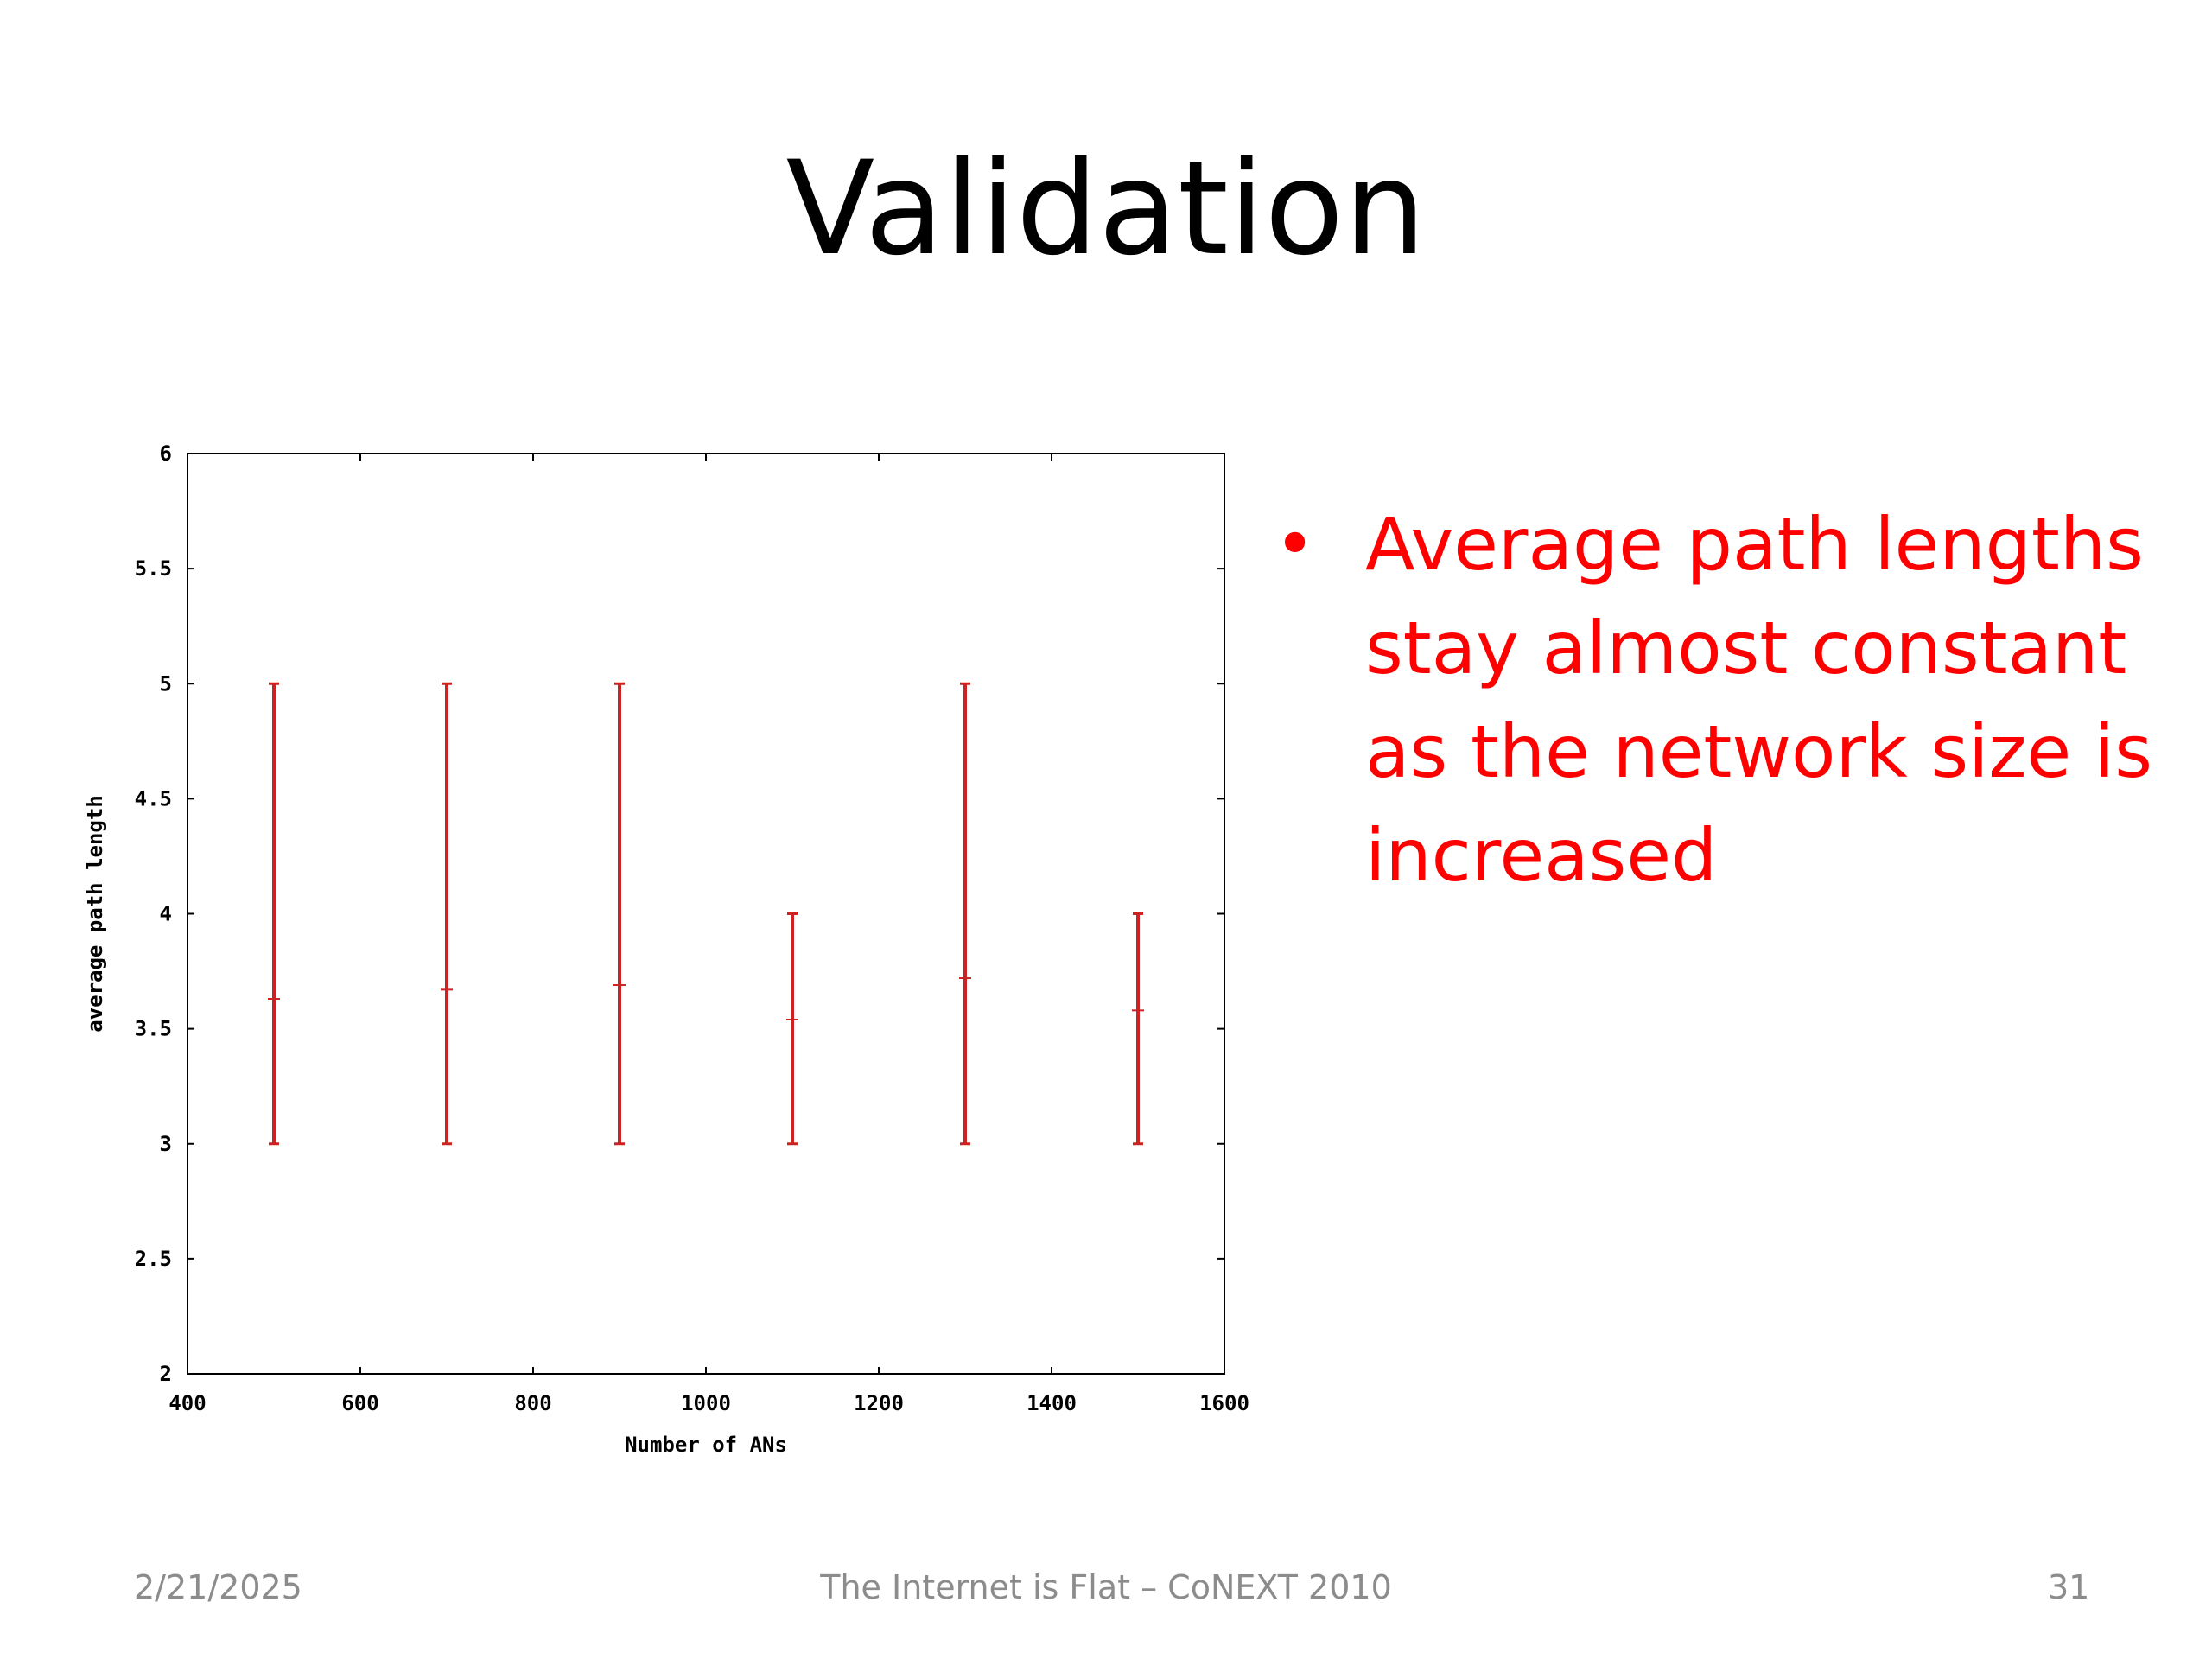 The width and height of the screenshot is (2212, 1659). Describe the element at coordinates (166, 1144) in the screenshot. I see `y-tick-label: 3` at that location.